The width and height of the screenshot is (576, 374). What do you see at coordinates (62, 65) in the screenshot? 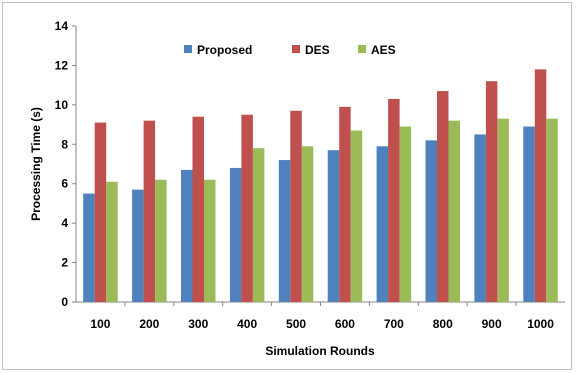
I see `y-tick-label: 12` at bounding box center [62, 65].